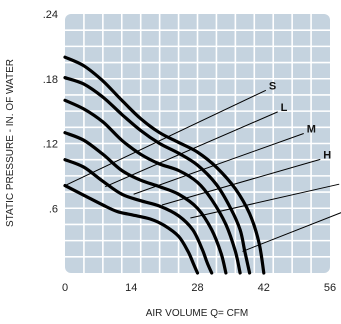  Describe the element at coordinates (241, 182) in the screenshot. I see `leader-line-h` at that location.